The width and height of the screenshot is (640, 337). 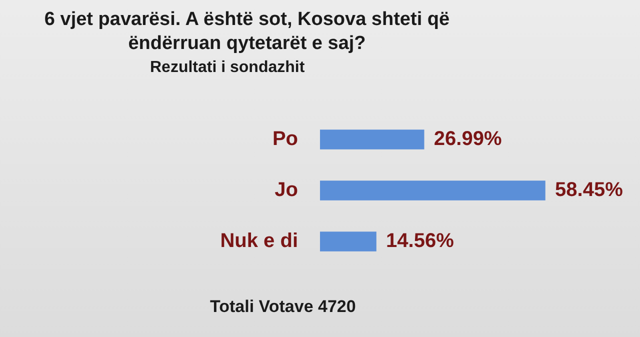 What do you see at coordinates (283, 307) in the screenshot?
I see `text: Totali Votave 4720` at bounding box center [283, 307].